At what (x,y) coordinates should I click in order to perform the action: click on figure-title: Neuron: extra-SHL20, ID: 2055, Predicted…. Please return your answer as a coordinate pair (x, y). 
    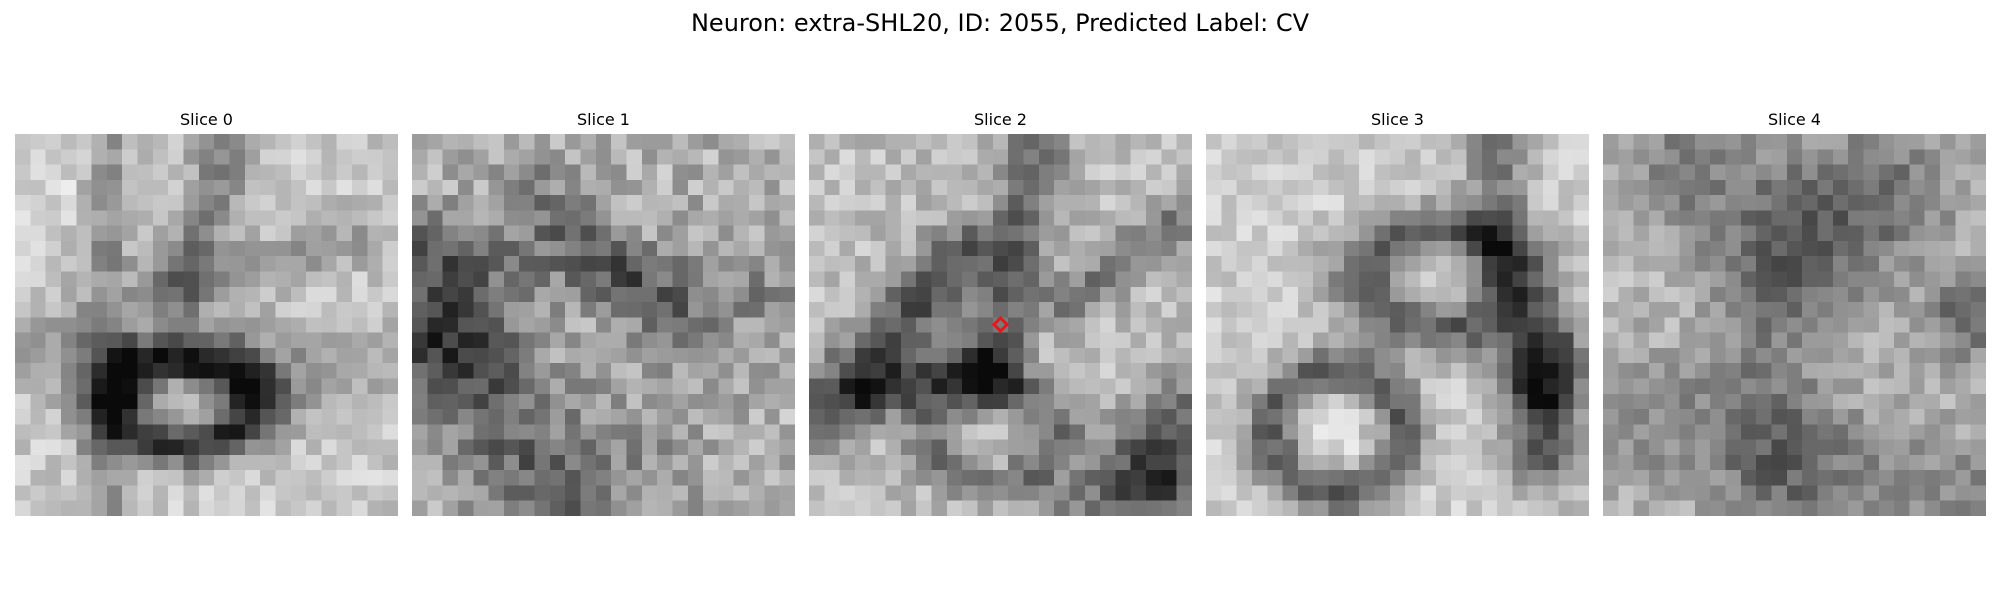
    Looking at the image, I should click on (1000, 23).